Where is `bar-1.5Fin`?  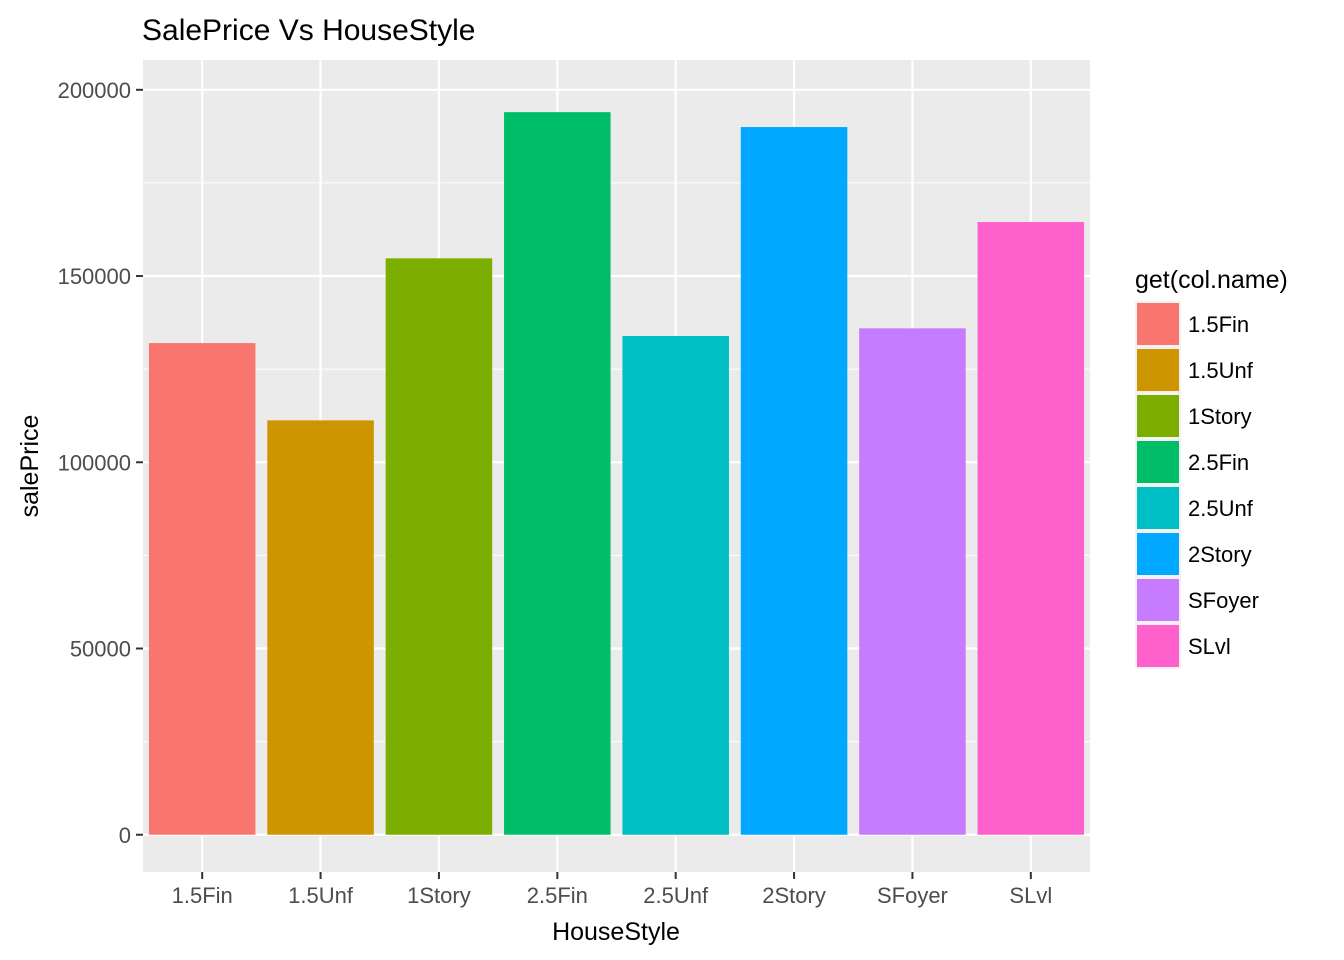
bar-1.5Fin is located at coordinates (202, 589).